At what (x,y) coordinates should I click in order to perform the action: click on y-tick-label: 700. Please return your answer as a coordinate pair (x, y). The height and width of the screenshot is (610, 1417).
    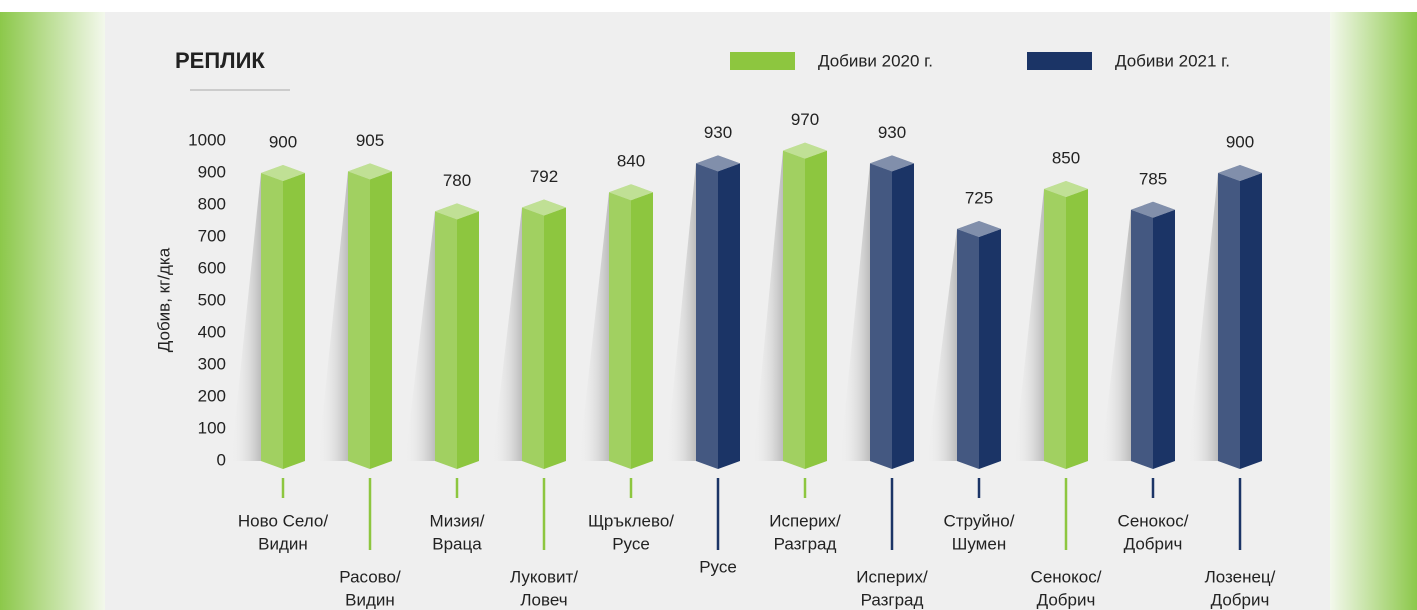
    Looking at the image, I should click on (212, 235).